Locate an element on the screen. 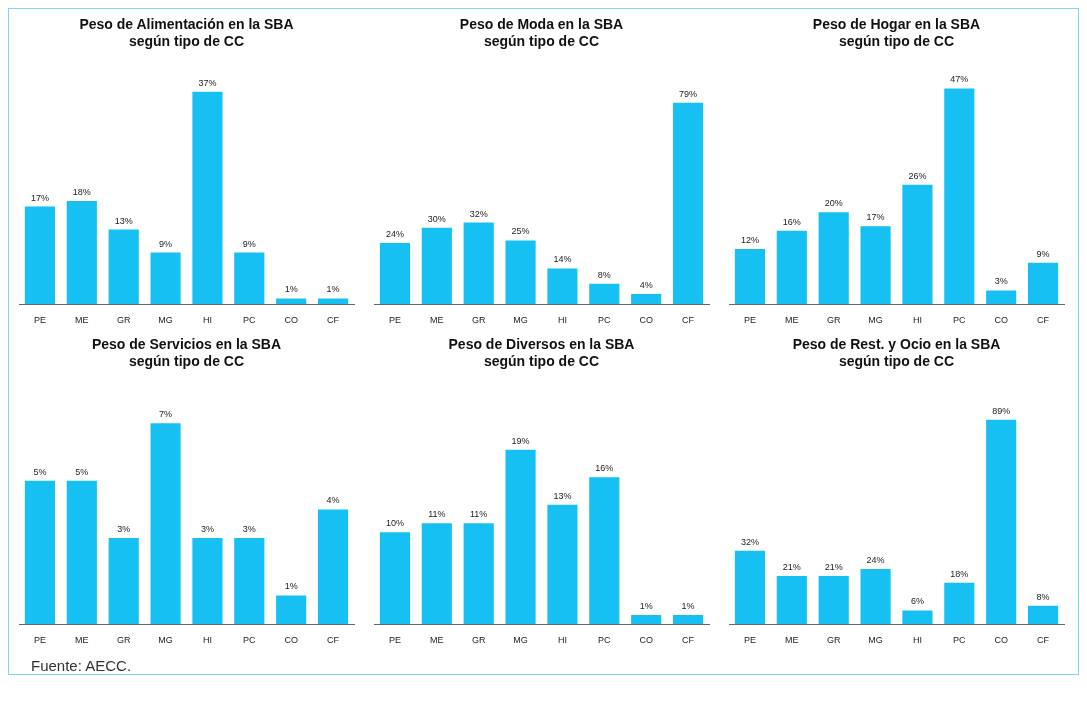 The height and width of the screenshot is (717, 1087). source-note: Fuente: AECC. is located at coordinates (81, 665).